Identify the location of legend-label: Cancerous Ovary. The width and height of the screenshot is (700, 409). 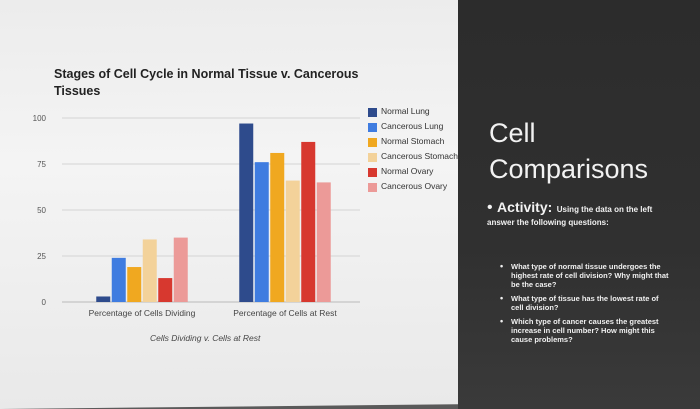
(414, 186).